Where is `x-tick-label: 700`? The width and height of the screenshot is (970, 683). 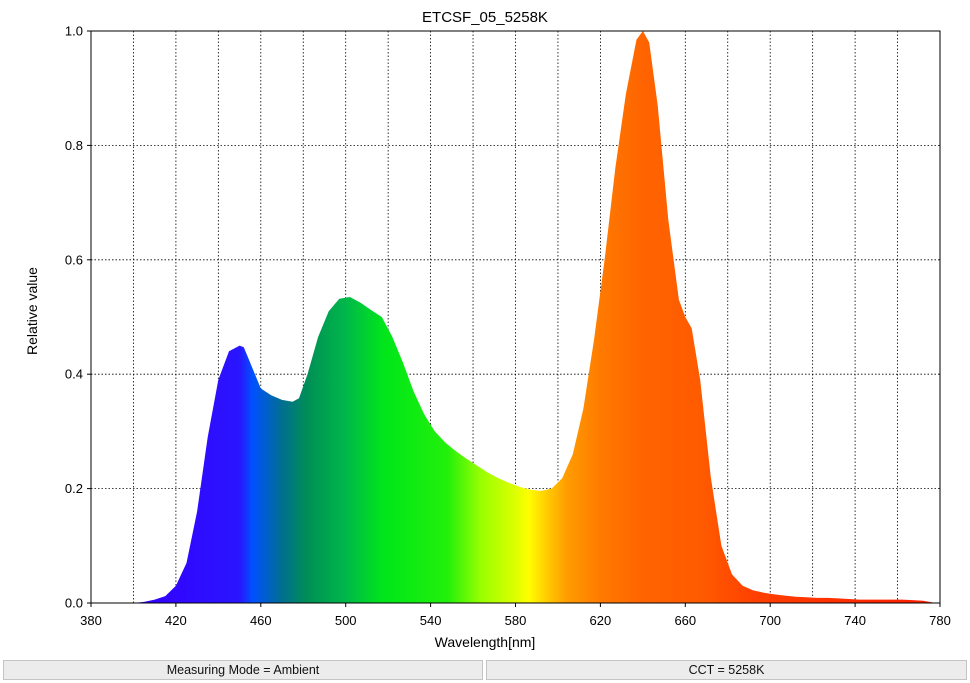
x-tick-label: 700 is located at coordinates (770, 620).